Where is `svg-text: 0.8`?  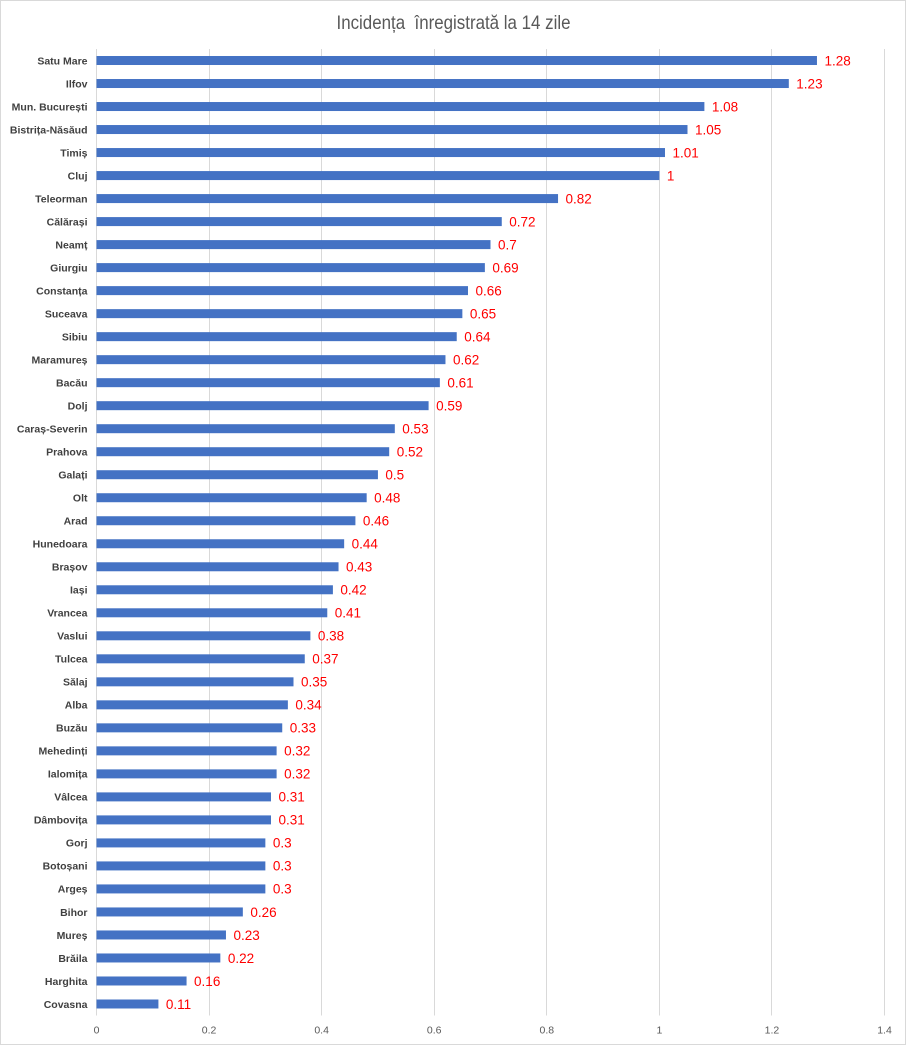
svg-text: 0.8 is located at coordinates (546, 1031).